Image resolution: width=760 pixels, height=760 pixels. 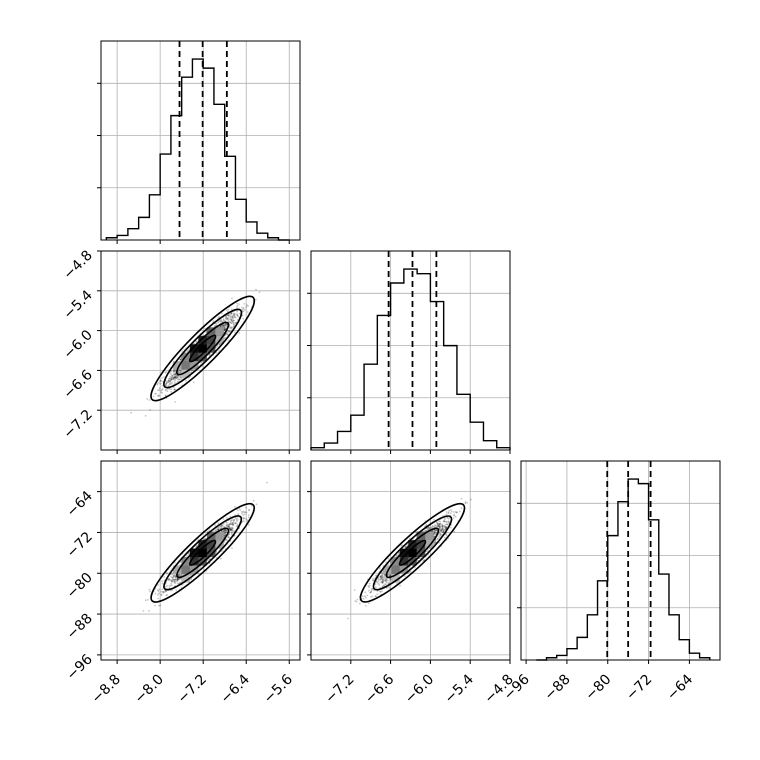 What do you see at coordinates (202, 552) in the screenshot?
I see `contour-line` at bounding box center [202, 552].